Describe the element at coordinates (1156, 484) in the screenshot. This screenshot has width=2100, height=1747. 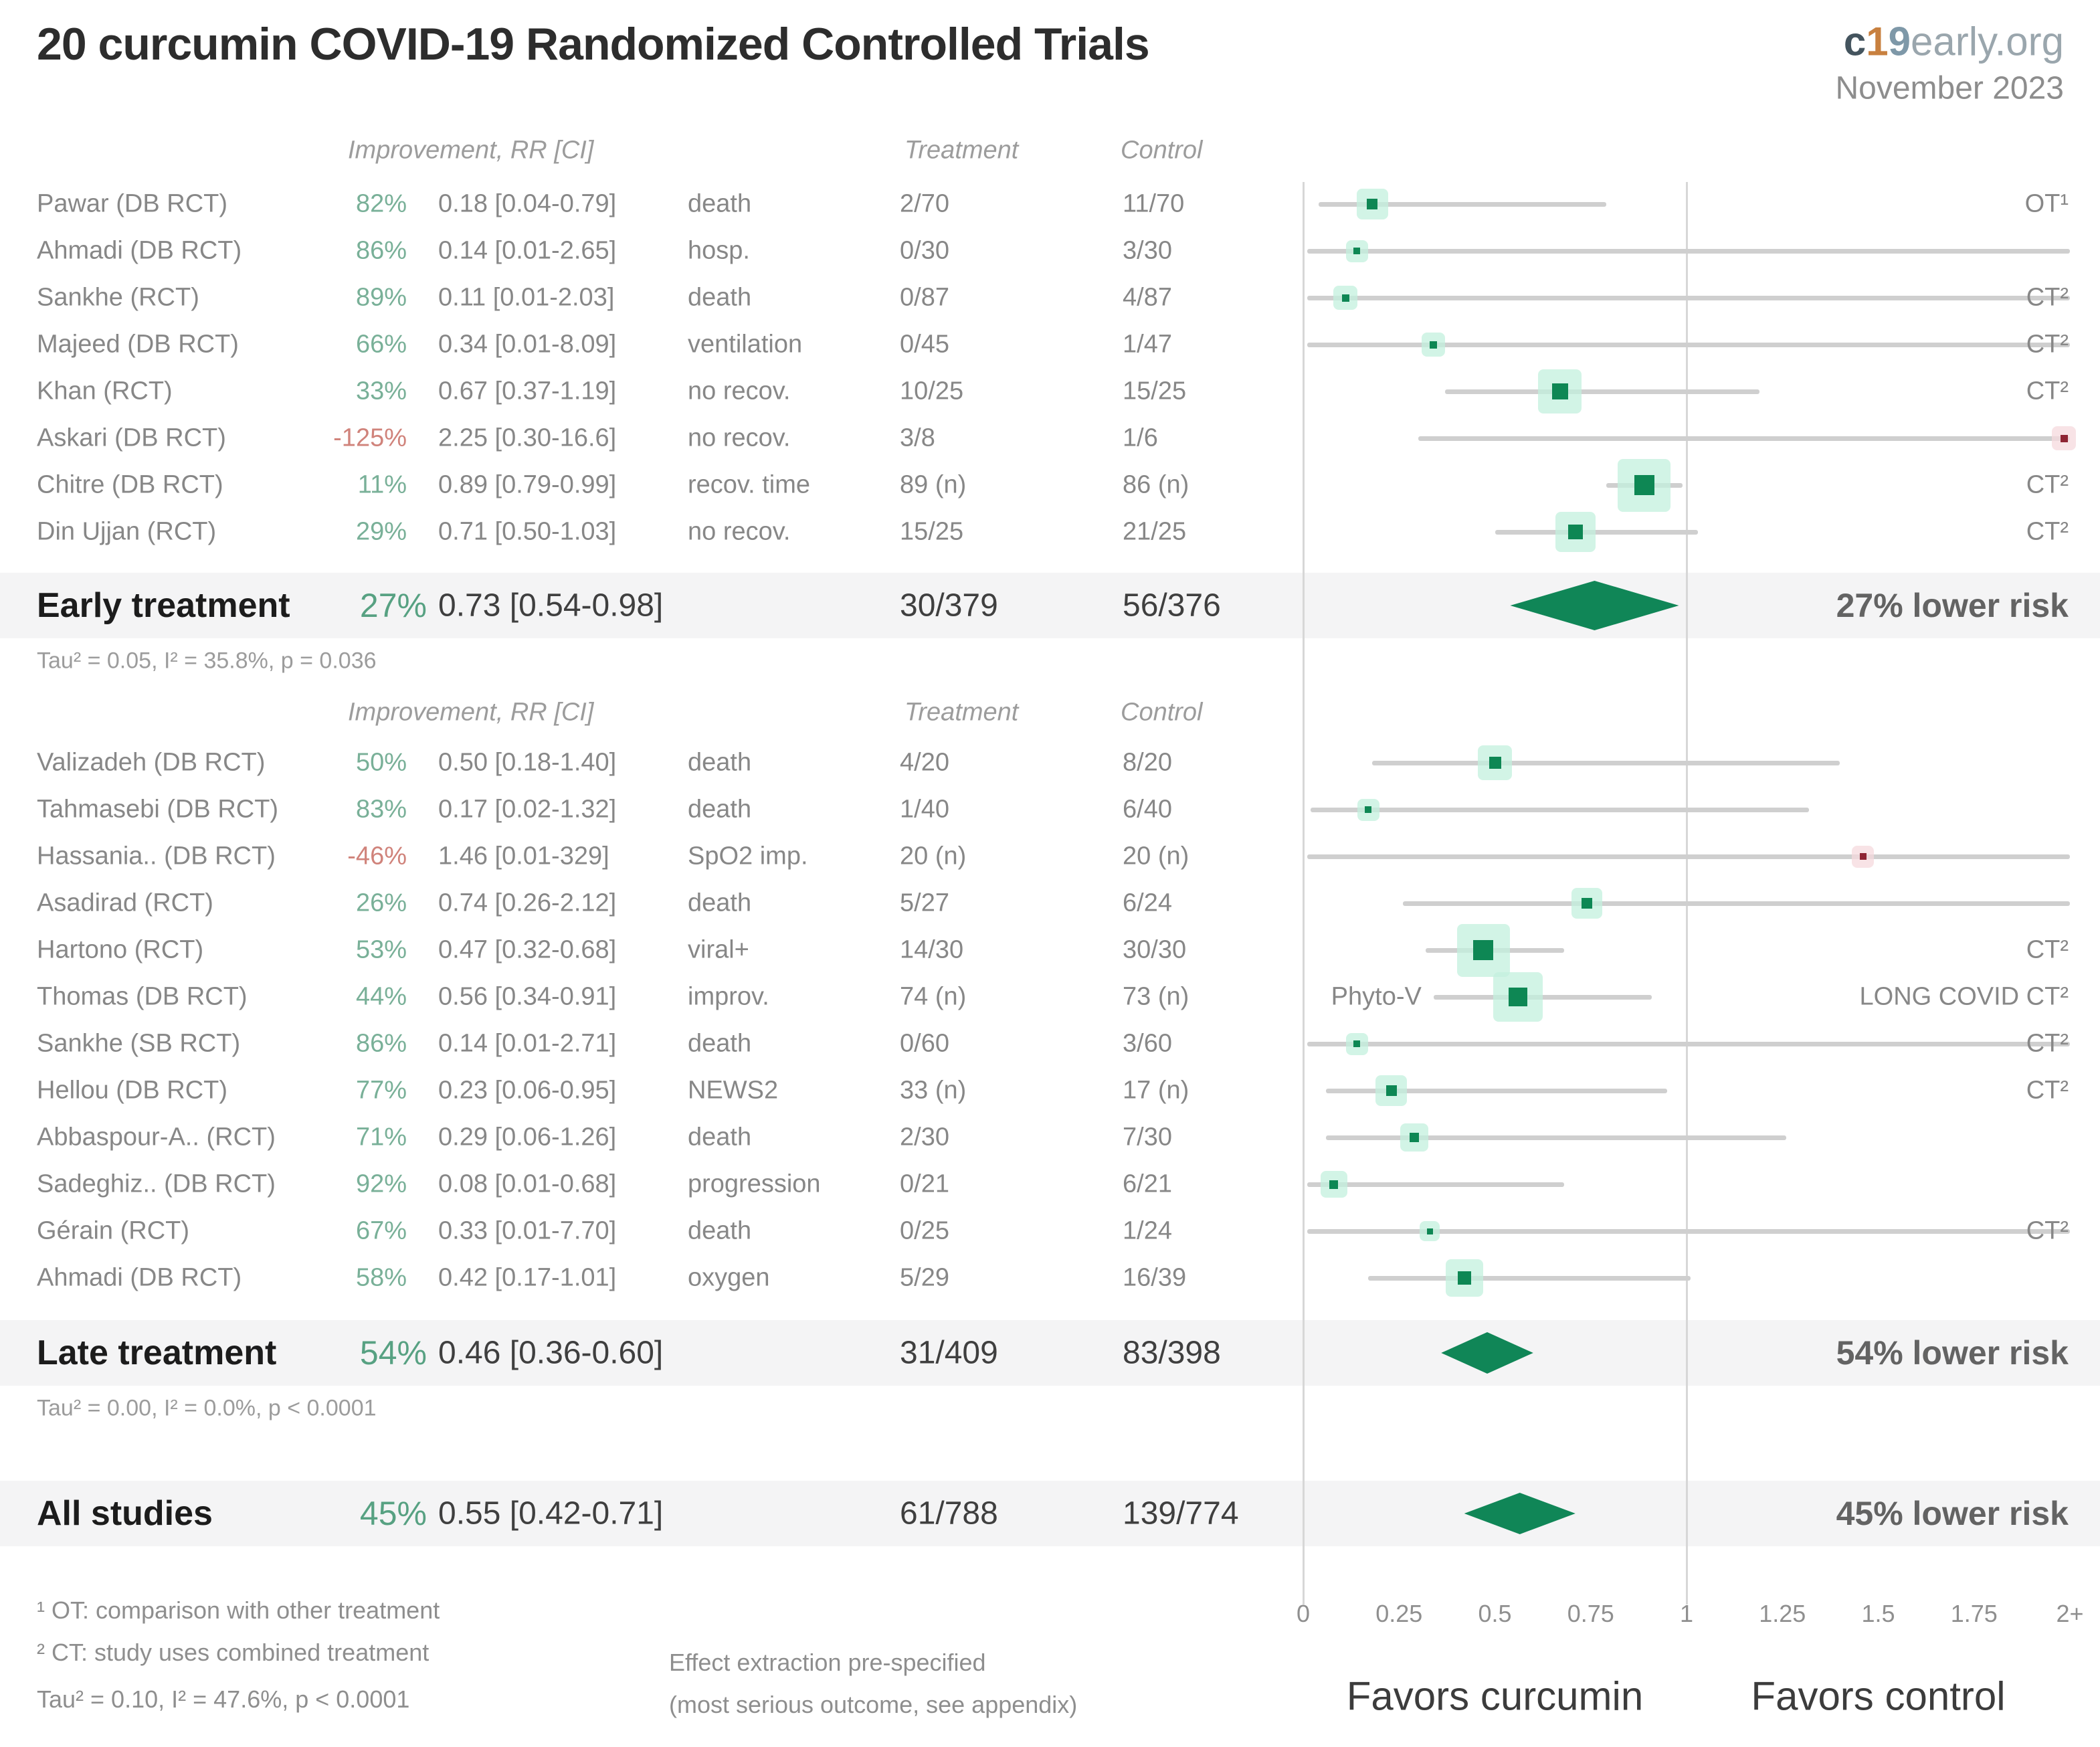
I see `control-count: 86 (n)` at that location.